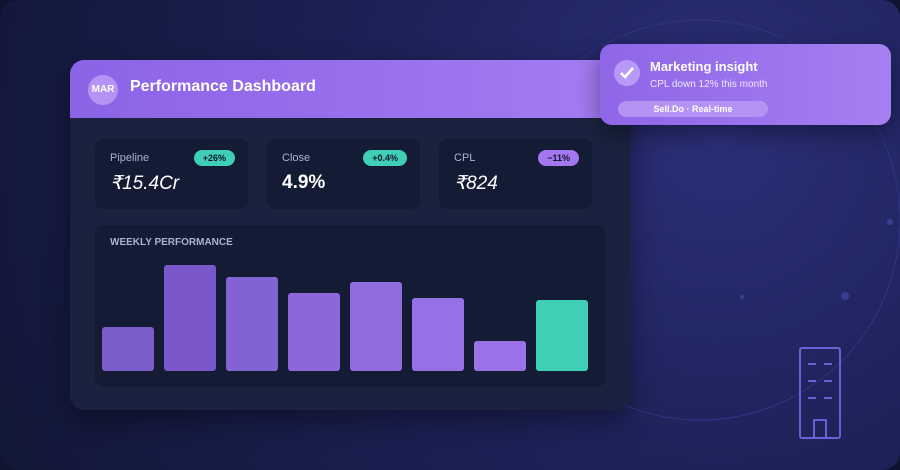  Describe the element at coordinates (145, 183) in the screenshot. I see `kpi-value: ₹15.4Cr` at that location.